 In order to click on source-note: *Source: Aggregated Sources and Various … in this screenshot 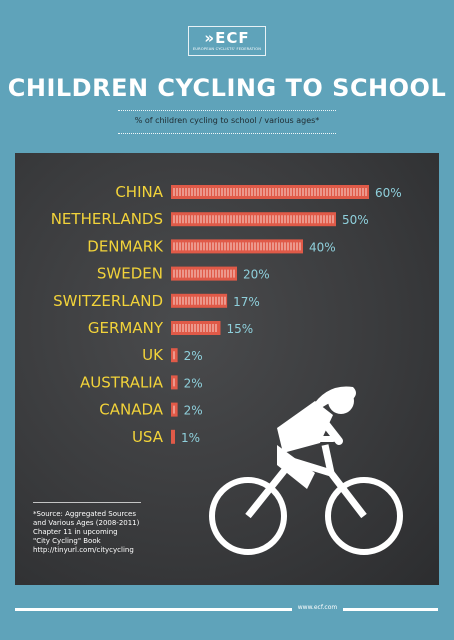, I will do `click(103, 532)`.